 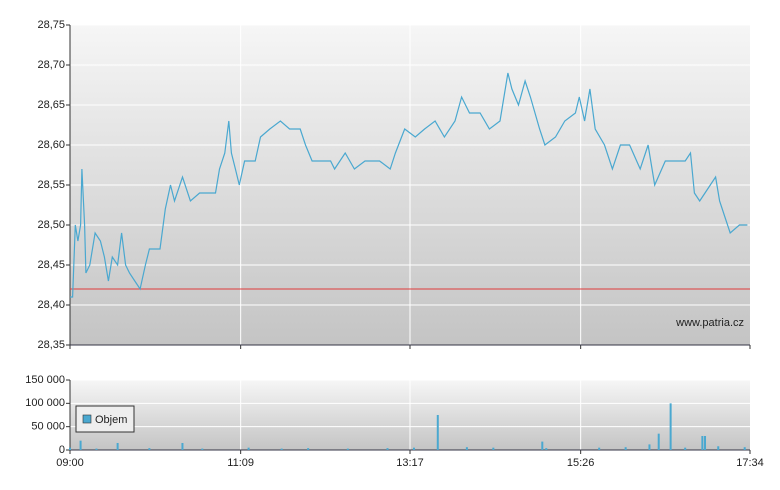 What do you see at coordinates (45, 403) in the screenshot?
I see `y-tick-label: 100 000` at bounding box center [45, 403].